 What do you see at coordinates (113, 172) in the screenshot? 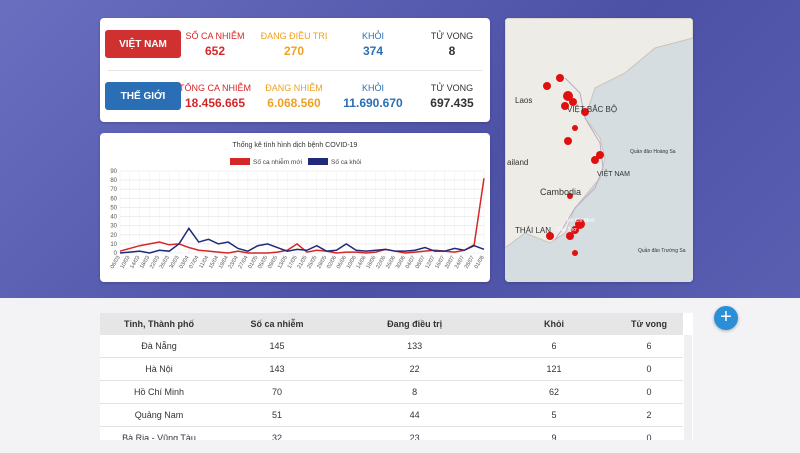
I see `y-tick-label: 90` at bounding box center [113, 172].